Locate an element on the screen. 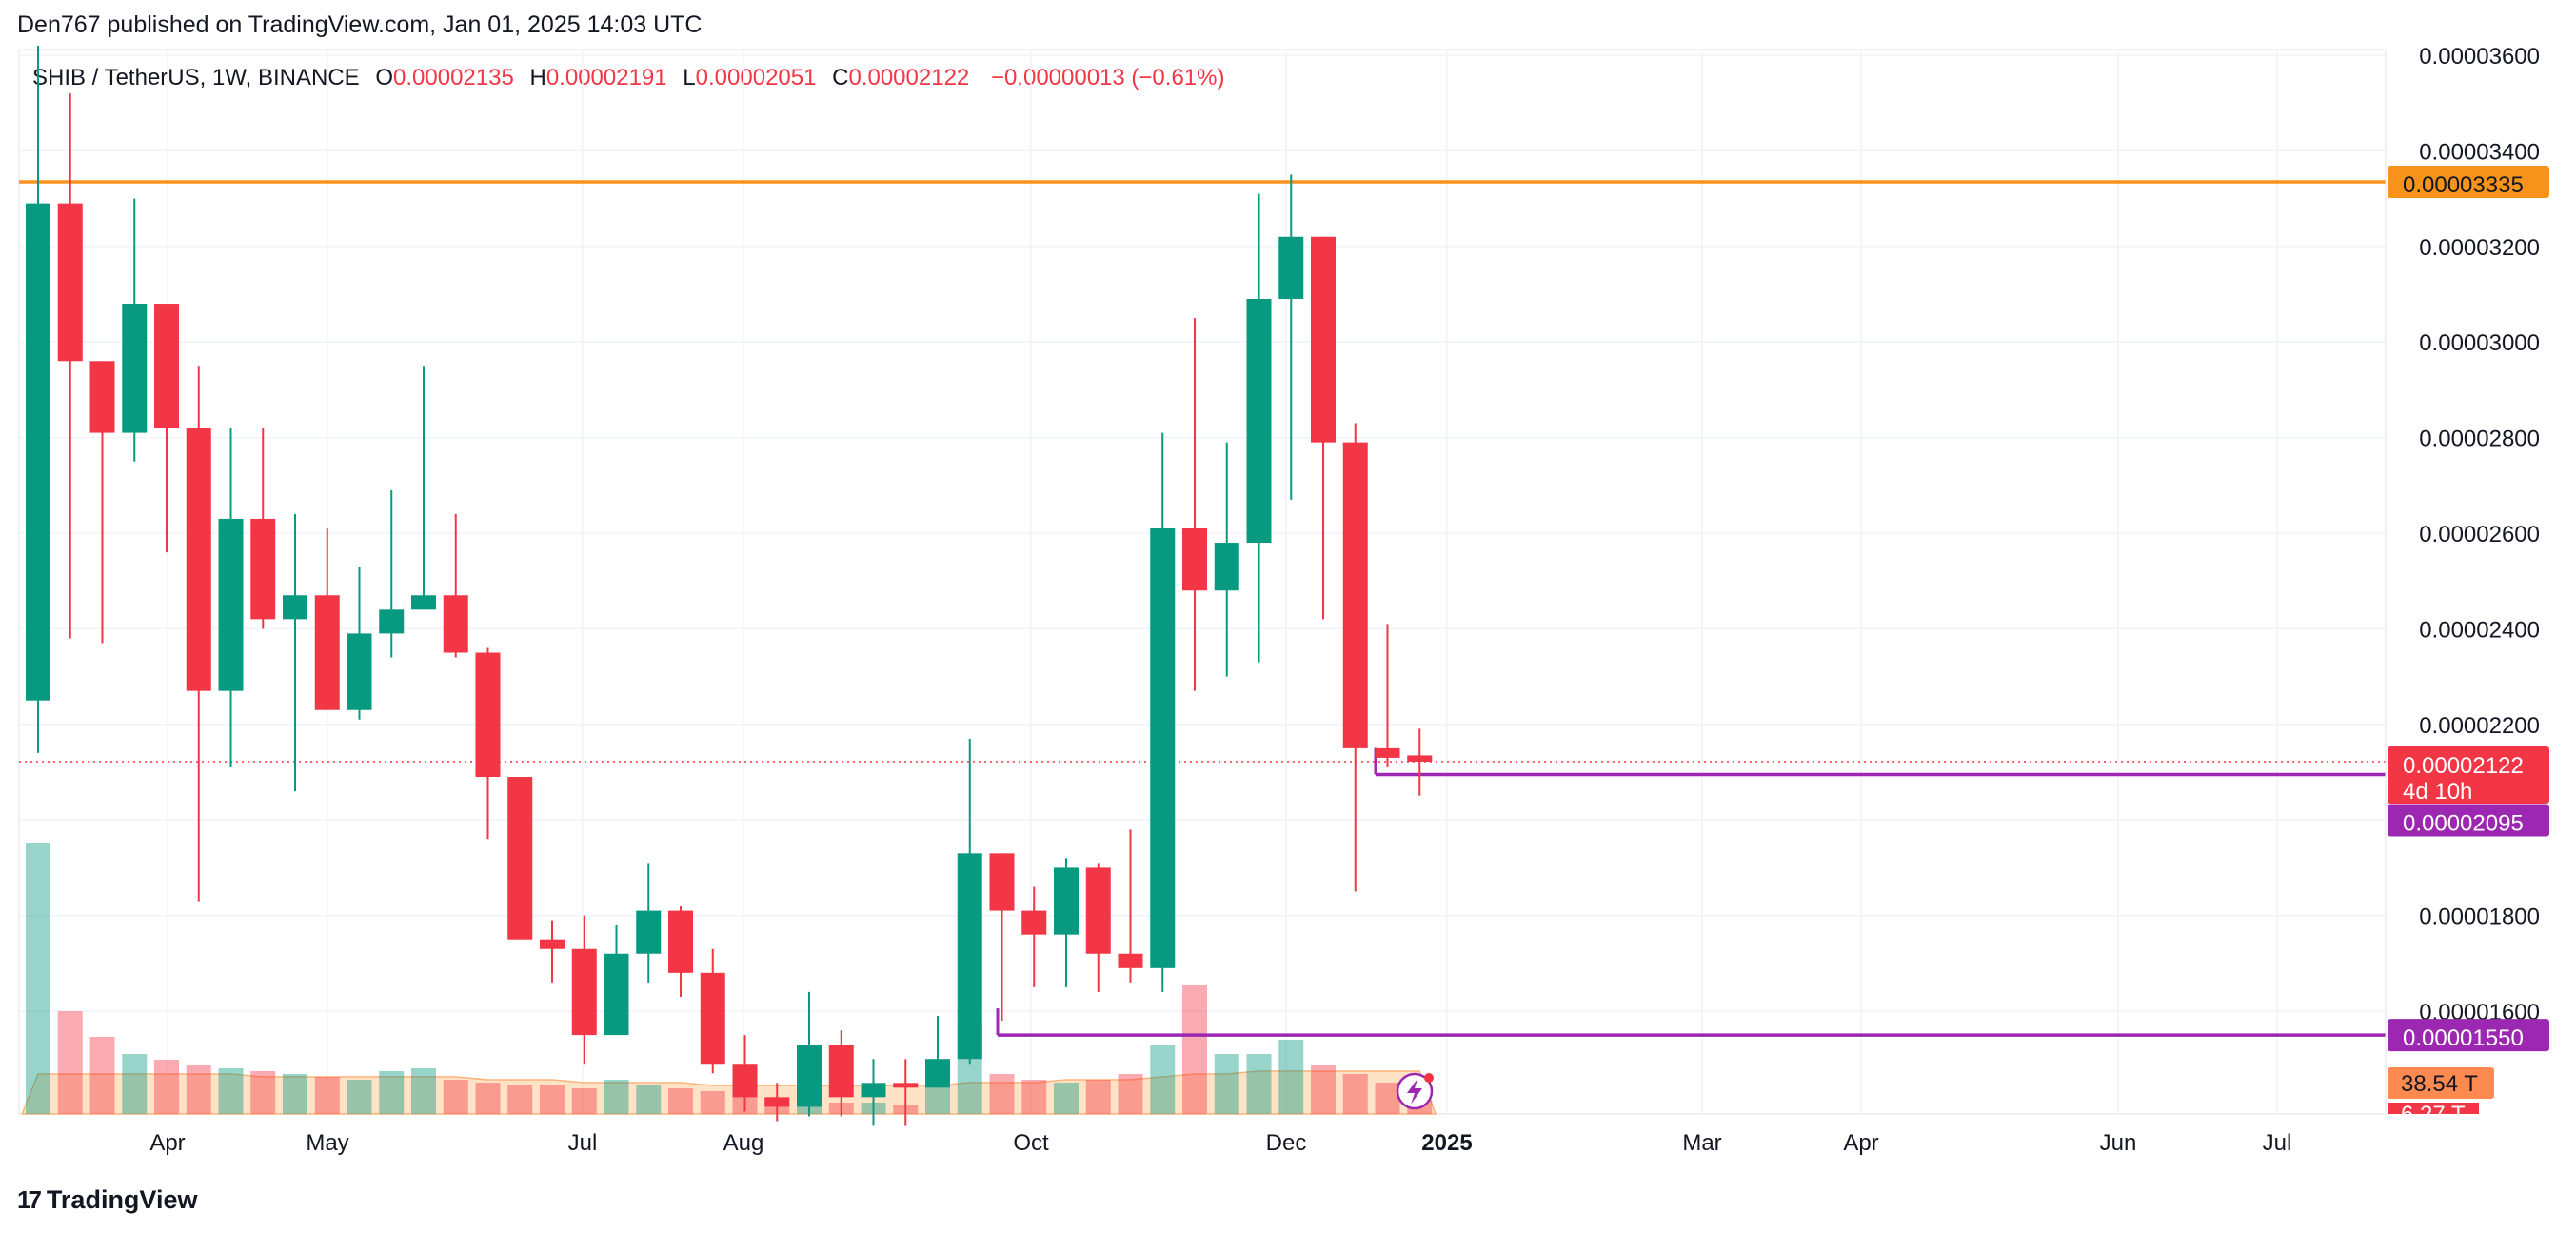 The width and height of the screenshot is (2576, 1234). svg-text: 0.00002095 is located at coordinates (2463, 824).